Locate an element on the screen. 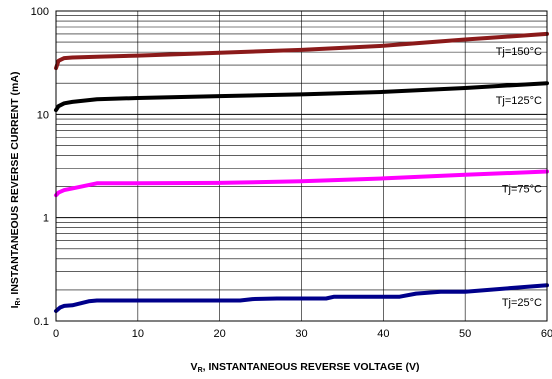  x-tick-label: 30 is located at coordinates (301, 334).